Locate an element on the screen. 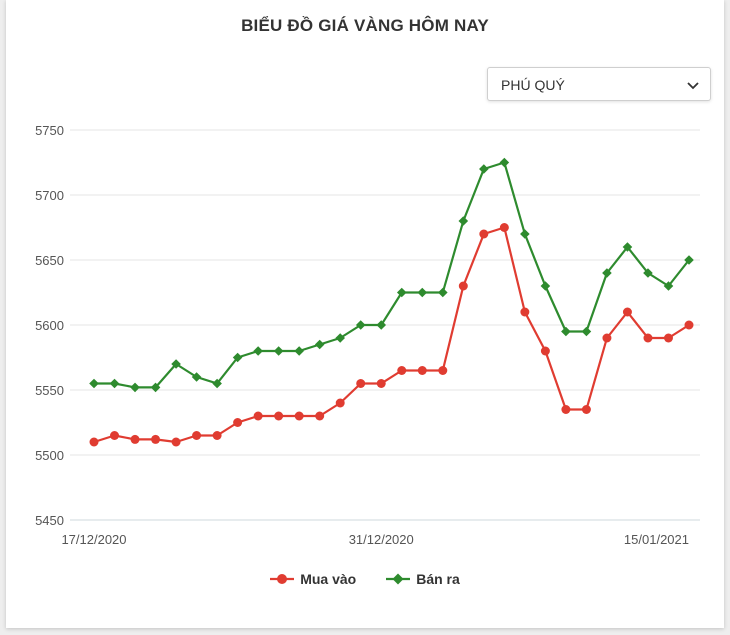  chart-title: BIỂU ĐỒ GIÁ VÀNG HÔM NAY is located at coordinates (365, 25).